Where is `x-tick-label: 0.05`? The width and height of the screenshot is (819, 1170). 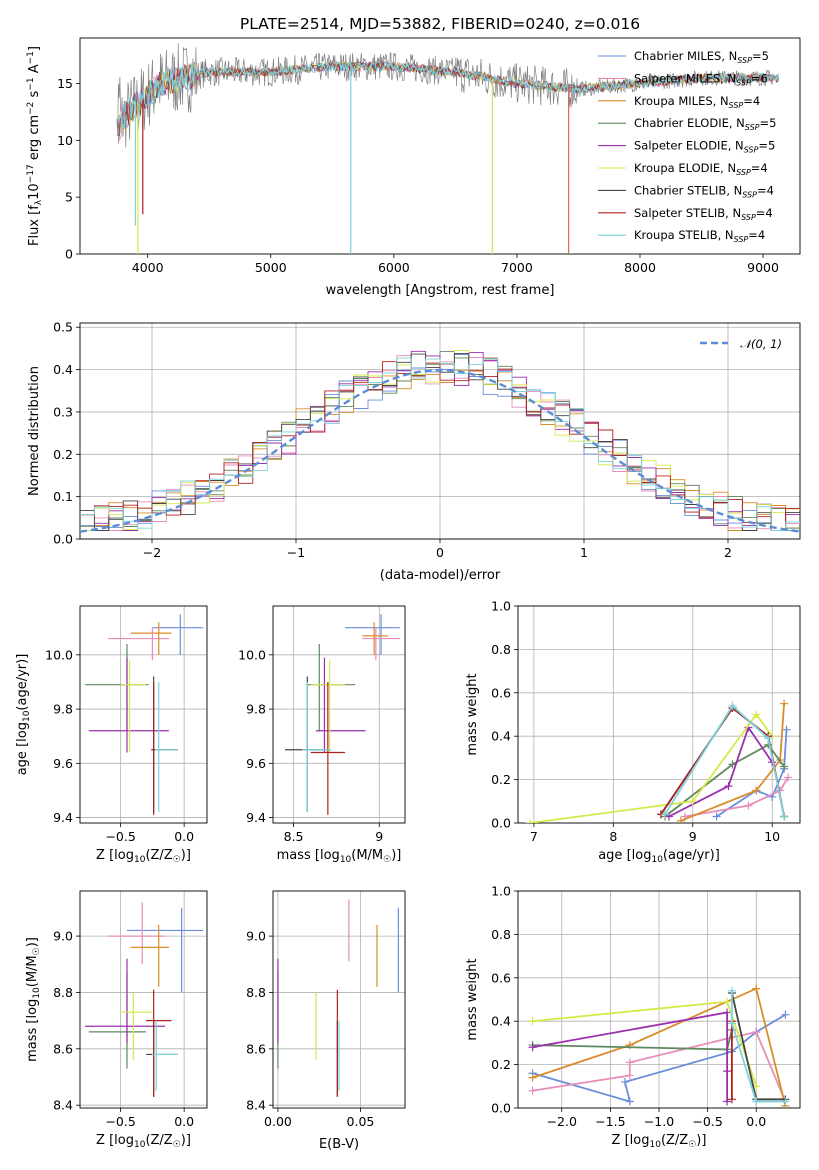
x-tick-label: 0.05 is located at coordinates (361, 1121).